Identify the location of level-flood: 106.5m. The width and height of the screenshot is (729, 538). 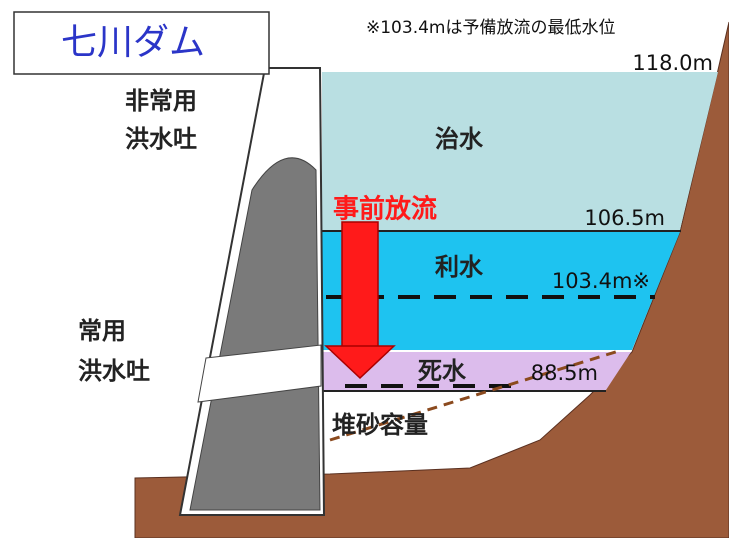
(624, 218).